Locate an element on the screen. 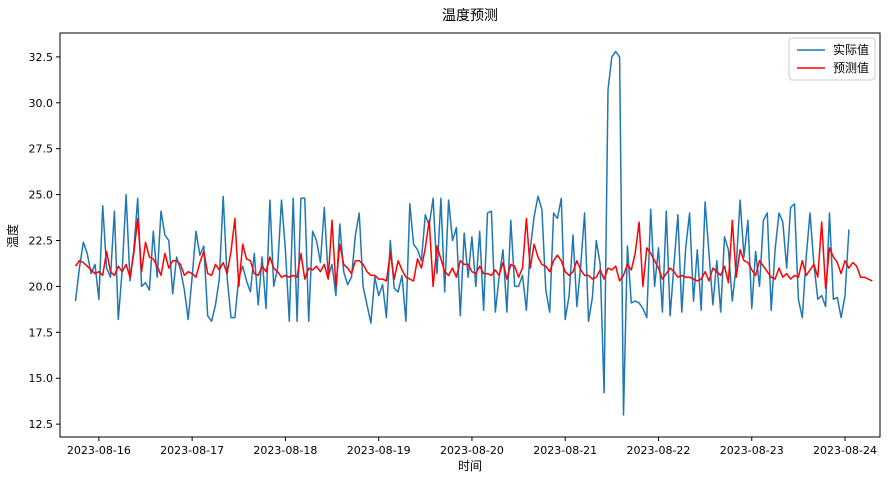  x-tick-label-3: 2023-08-19 is located at coordinates (379, 450).